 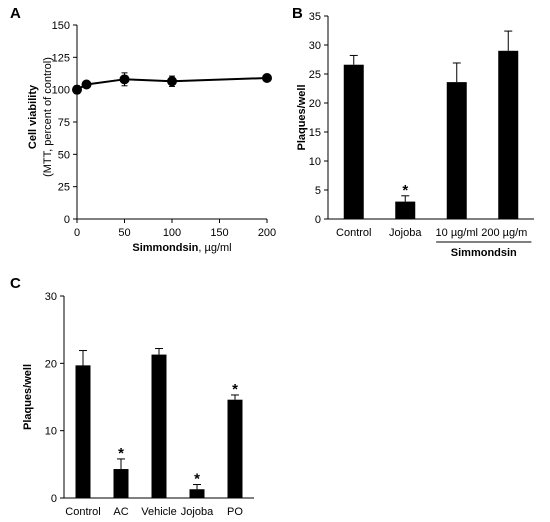 I want to click on panel-b-x-tick-label: Control, so click(x=353, y=233).